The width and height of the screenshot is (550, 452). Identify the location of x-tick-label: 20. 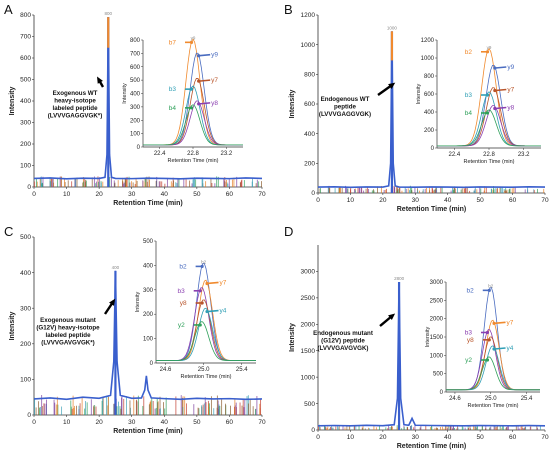
(100, 194).